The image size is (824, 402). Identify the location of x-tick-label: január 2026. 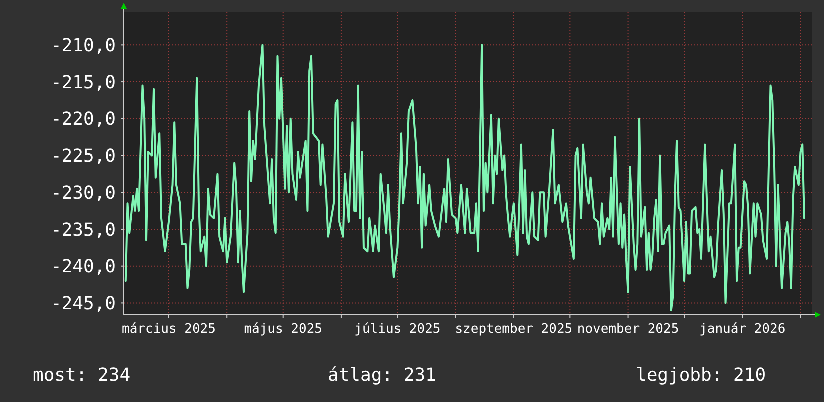
(743, 329).